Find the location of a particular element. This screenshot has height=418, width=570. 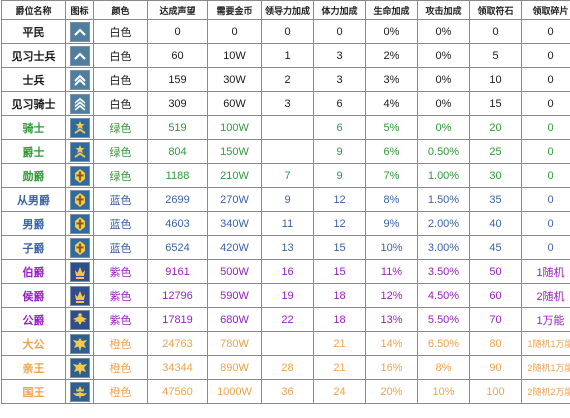

rank-name-cell: 亲王 is located at coordinates (33, 367).